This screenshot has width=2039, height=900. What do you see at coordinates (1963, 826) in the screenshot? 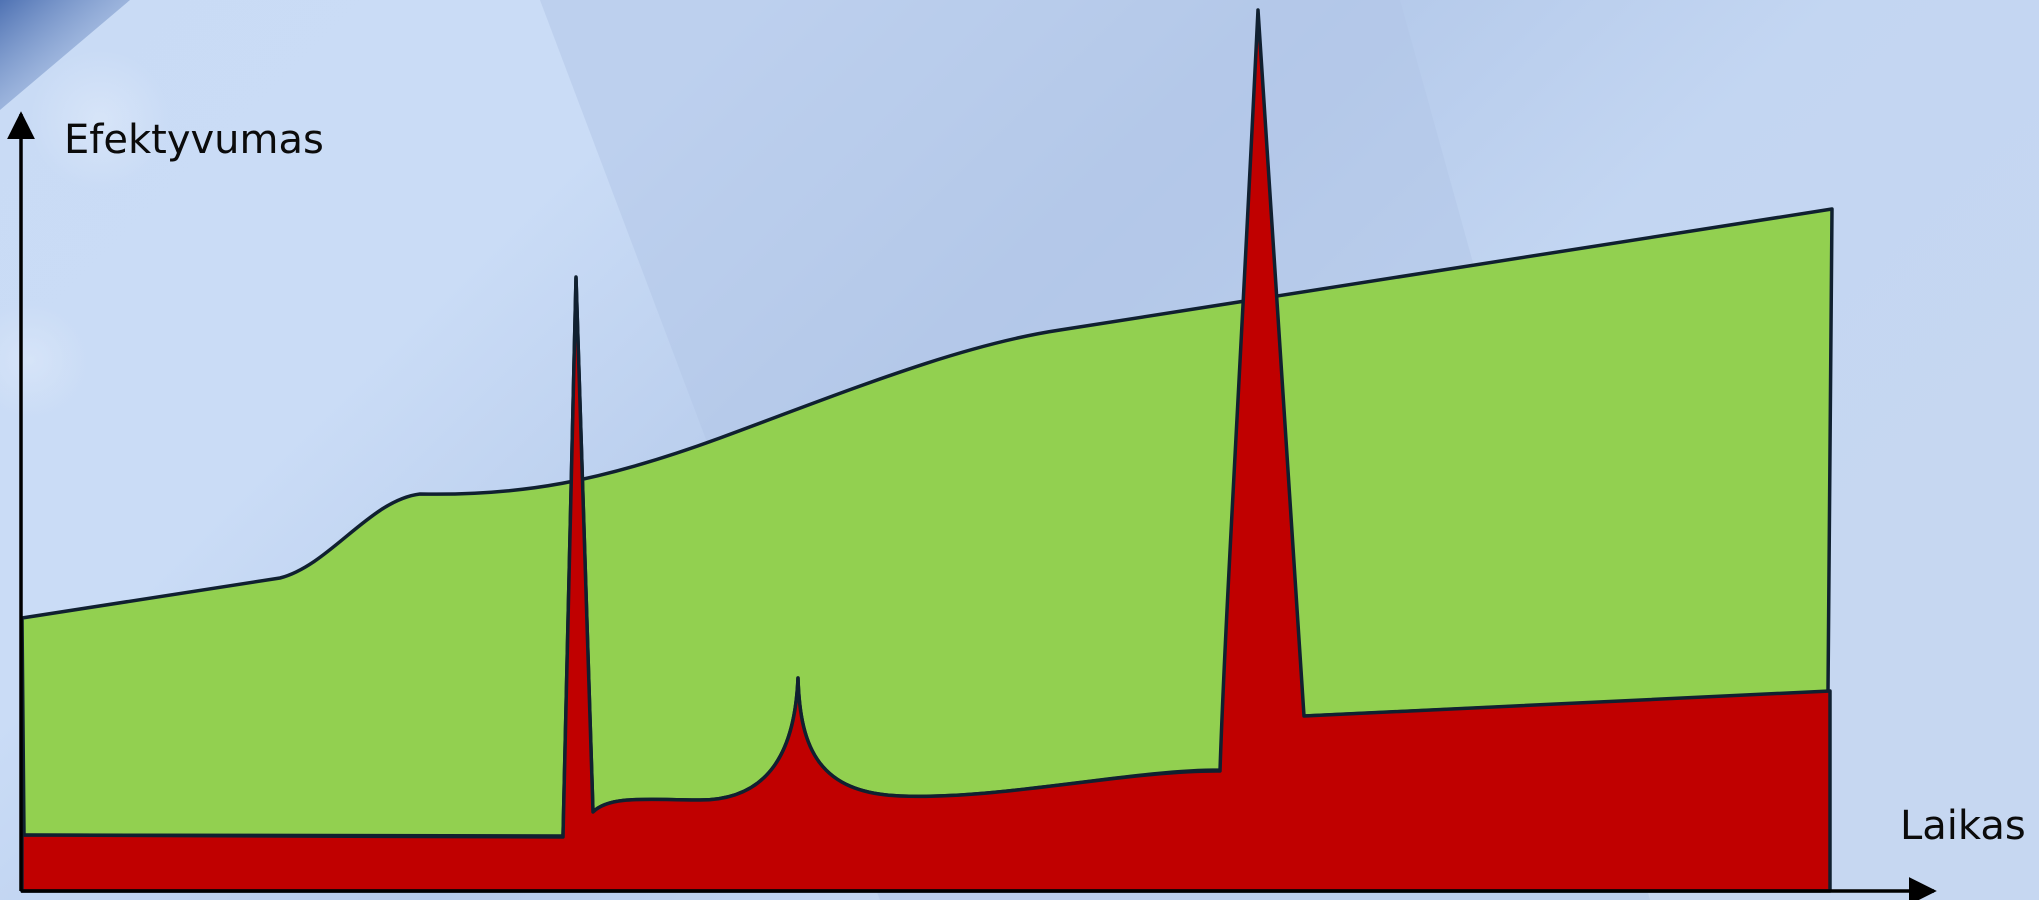
I see `x-axis-label: Laikas` at bounding box center [1963, 826].